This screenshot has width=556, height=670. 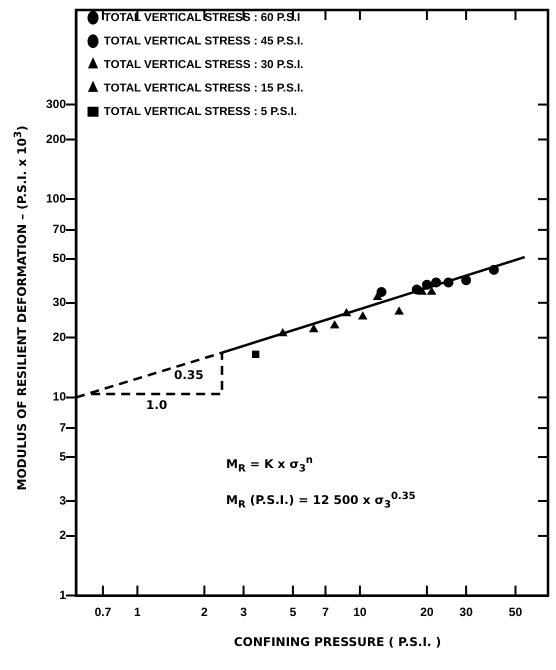 What do you see at coordinates (62, 456) in the screenshot?
I see `y-tick-label: 5` at bounding box center [62, 456].